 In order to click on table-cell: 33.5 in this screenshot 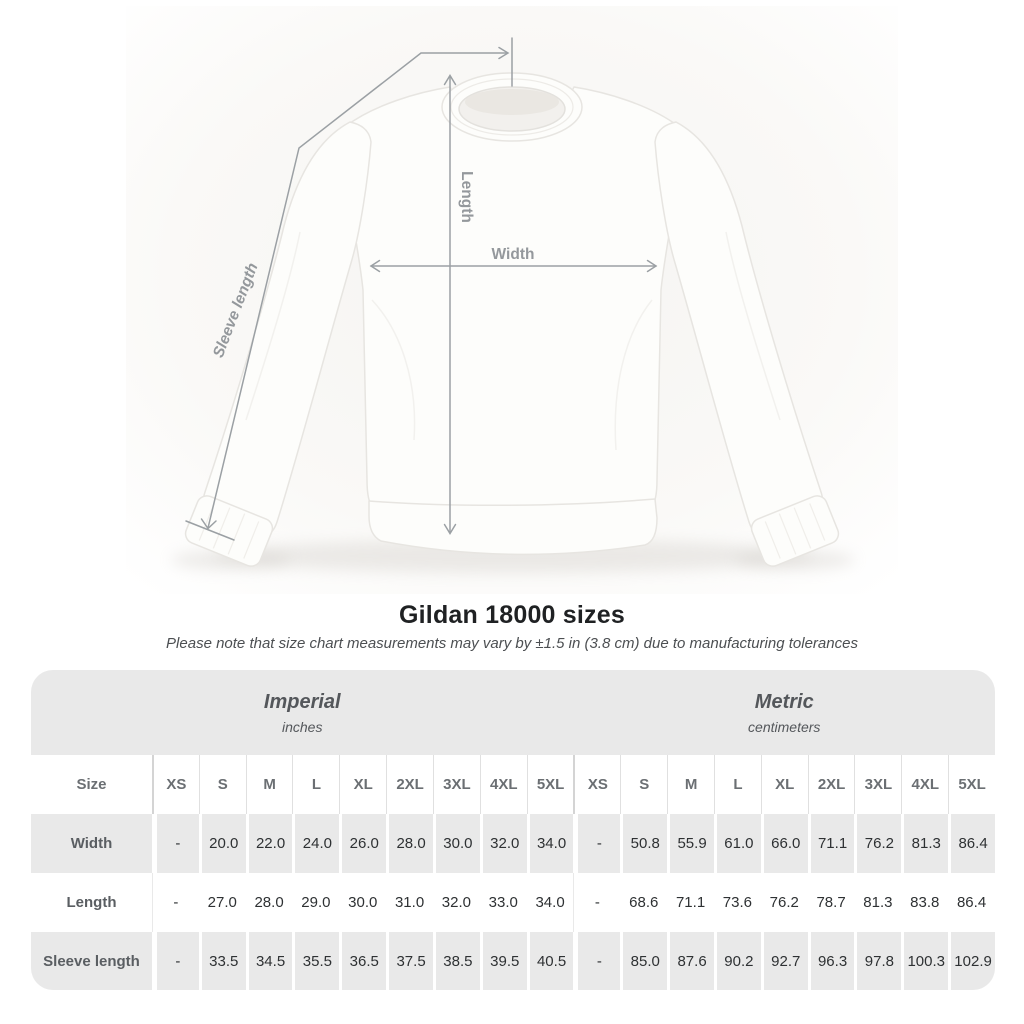, I will do `click(222, 961)`.